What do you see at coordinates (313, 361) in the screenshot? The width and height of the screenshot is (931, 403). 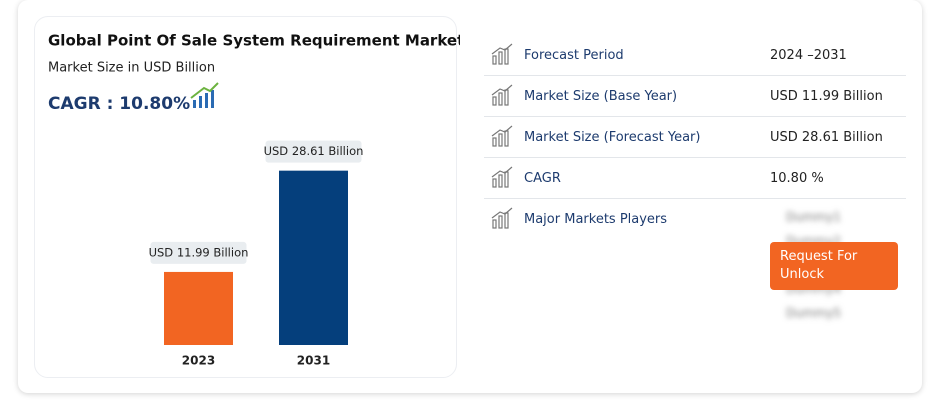 I see `x-tick-label: 2031` at bounding box center [313, 361].